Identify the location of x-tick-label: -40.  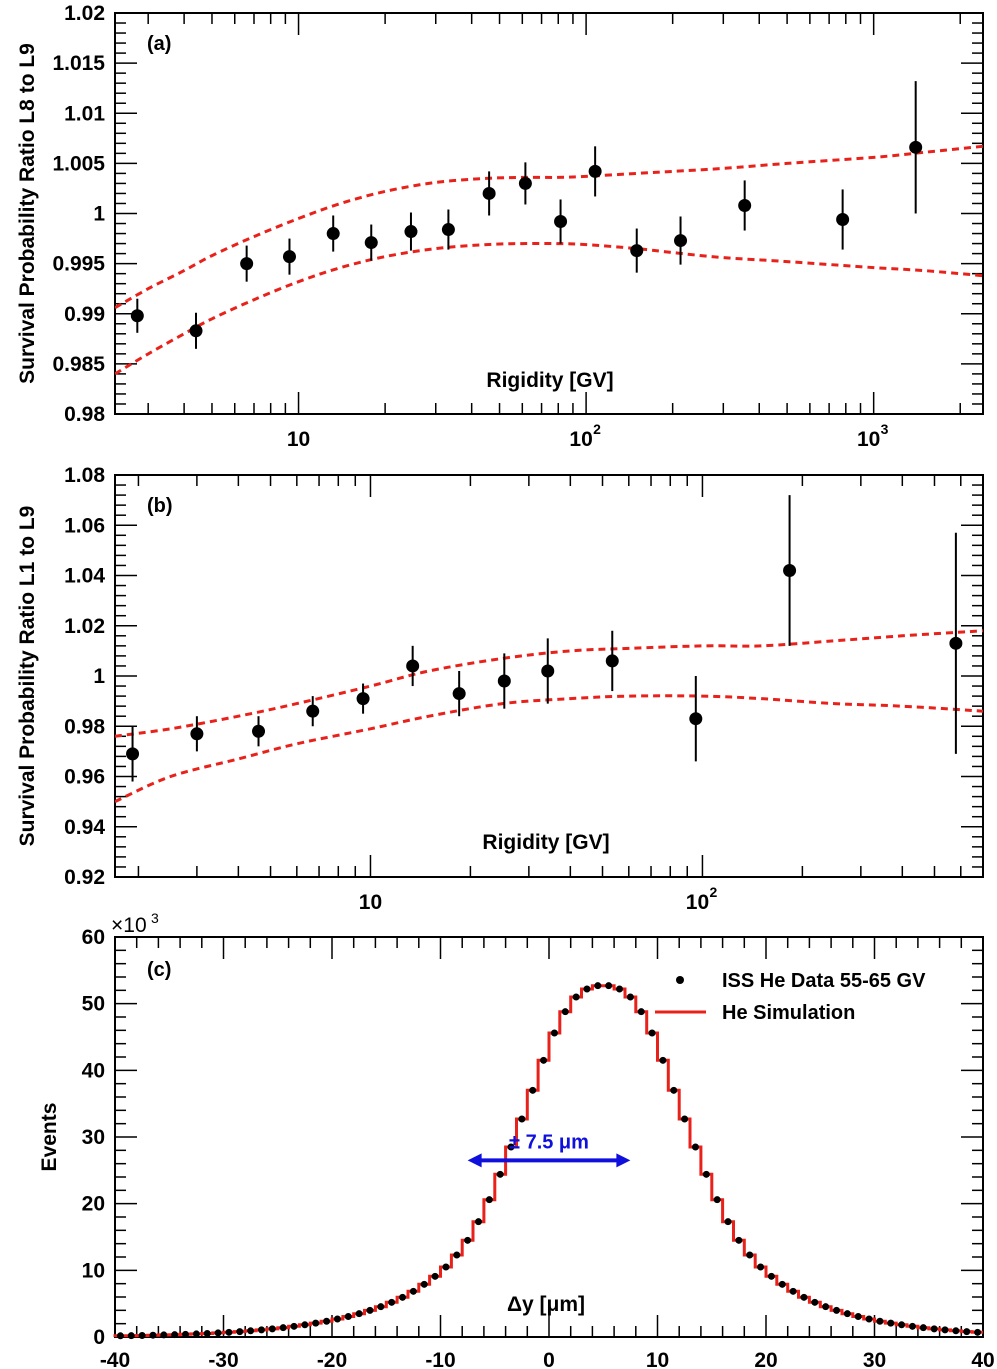
(115, 1359).